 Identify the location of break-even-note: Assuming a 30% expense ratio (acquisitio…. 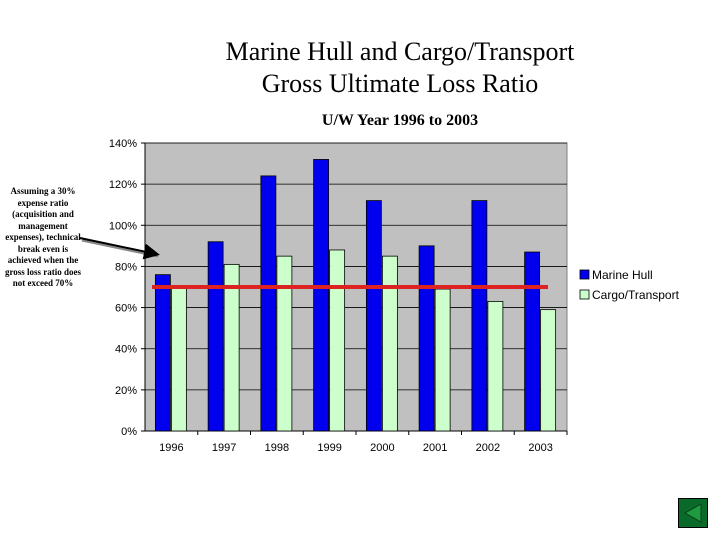
(43, 237).